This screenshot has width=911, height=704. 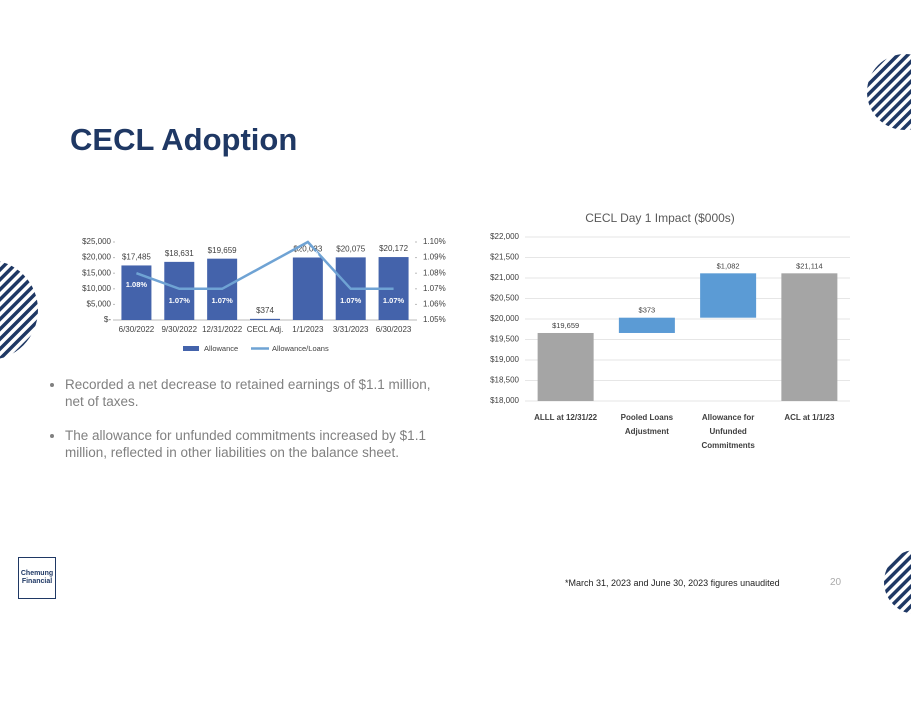 What do you see at coordinates (308, 253) in the screenshot?
I see `line-label: 1.10%` at bounding box center [308, 253].